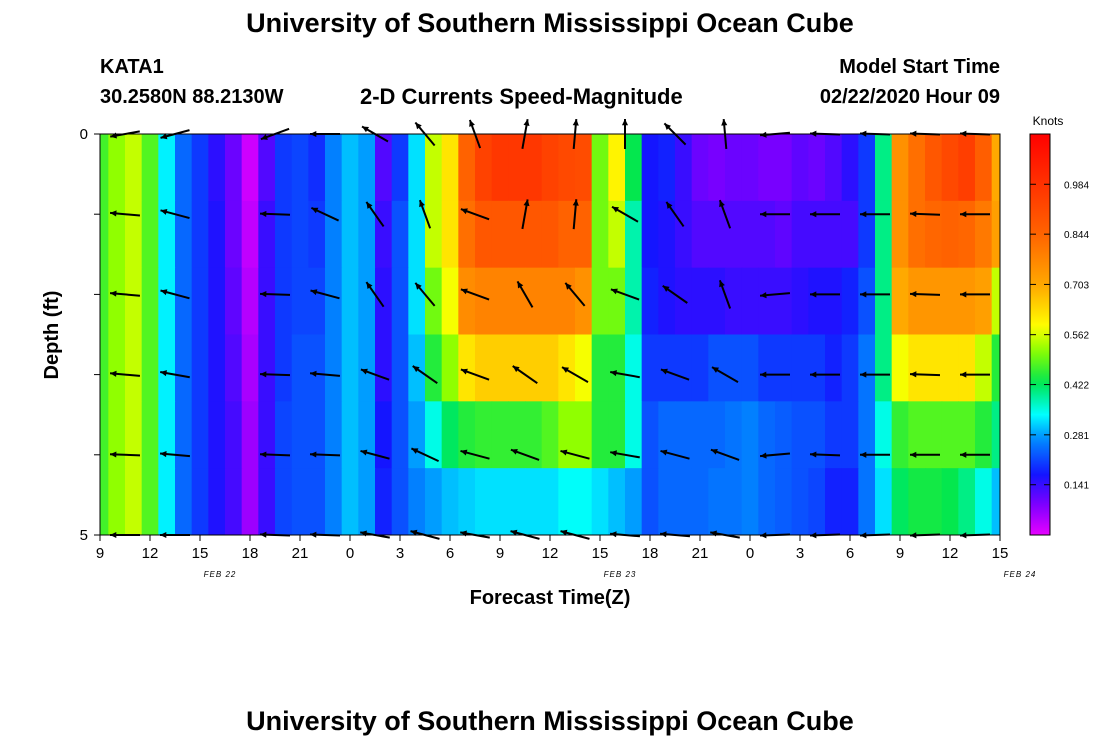 The width and height of the screenshot is (1100, 750). I want to click on model-start-label: Model Start Time, so click(919, 67).